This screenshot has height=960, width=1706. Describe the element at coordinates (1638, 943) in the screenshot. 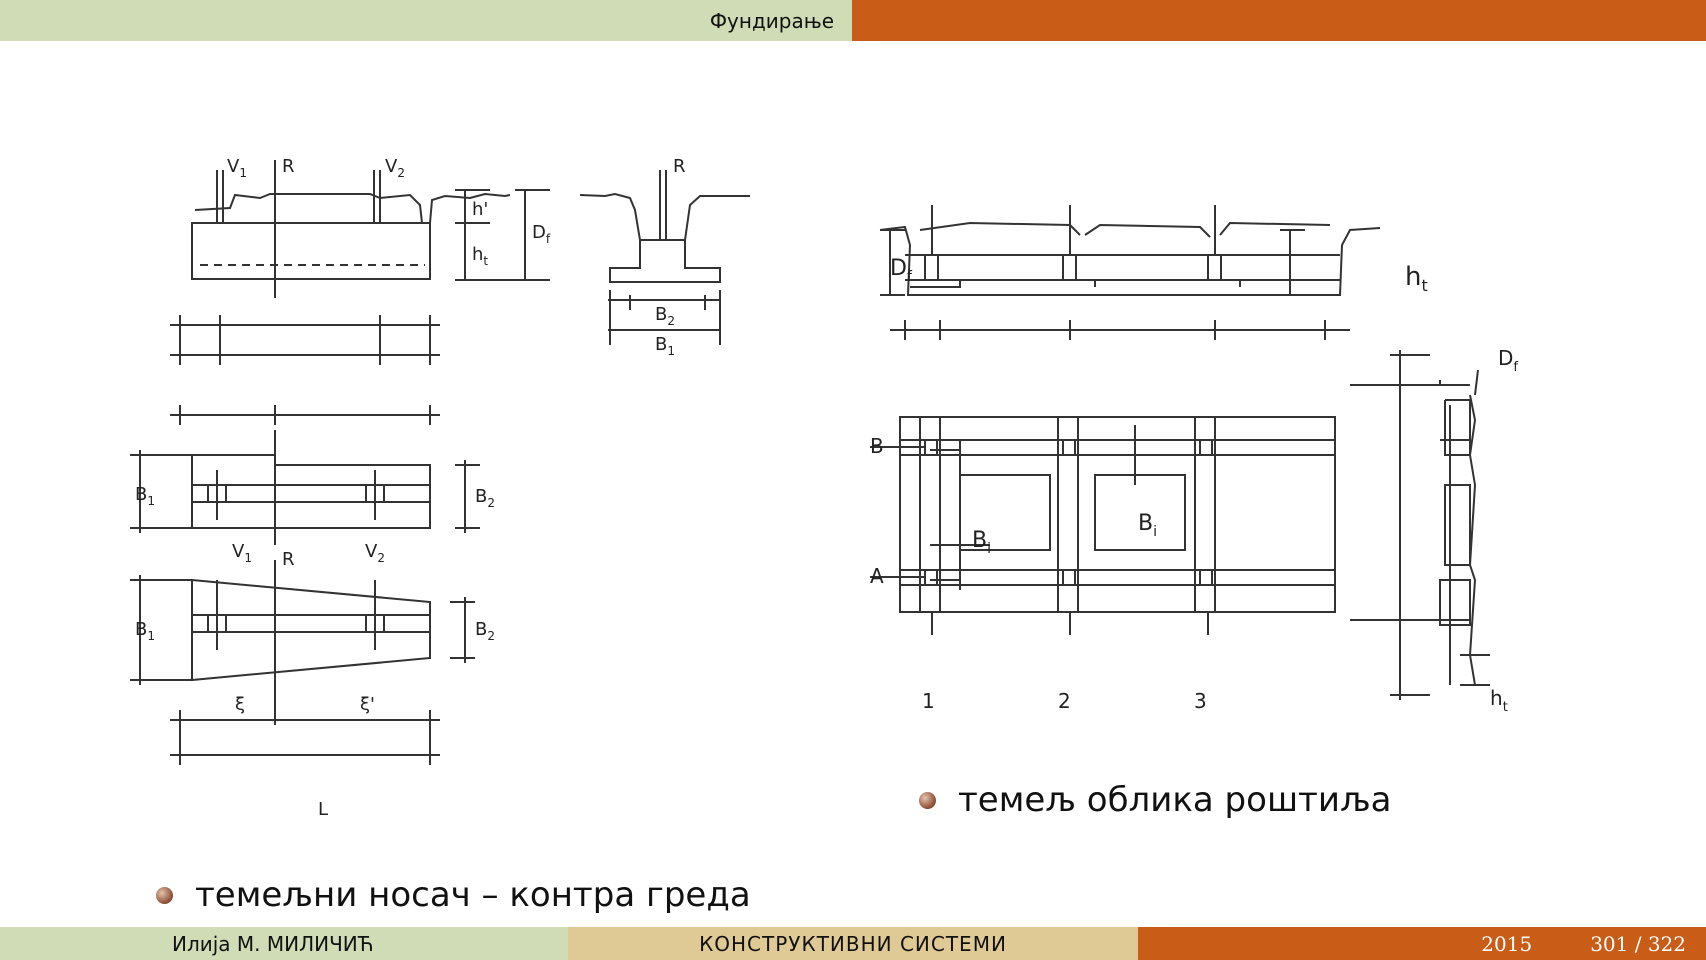

I see `footer-page-number: 301 / 322` at that location.